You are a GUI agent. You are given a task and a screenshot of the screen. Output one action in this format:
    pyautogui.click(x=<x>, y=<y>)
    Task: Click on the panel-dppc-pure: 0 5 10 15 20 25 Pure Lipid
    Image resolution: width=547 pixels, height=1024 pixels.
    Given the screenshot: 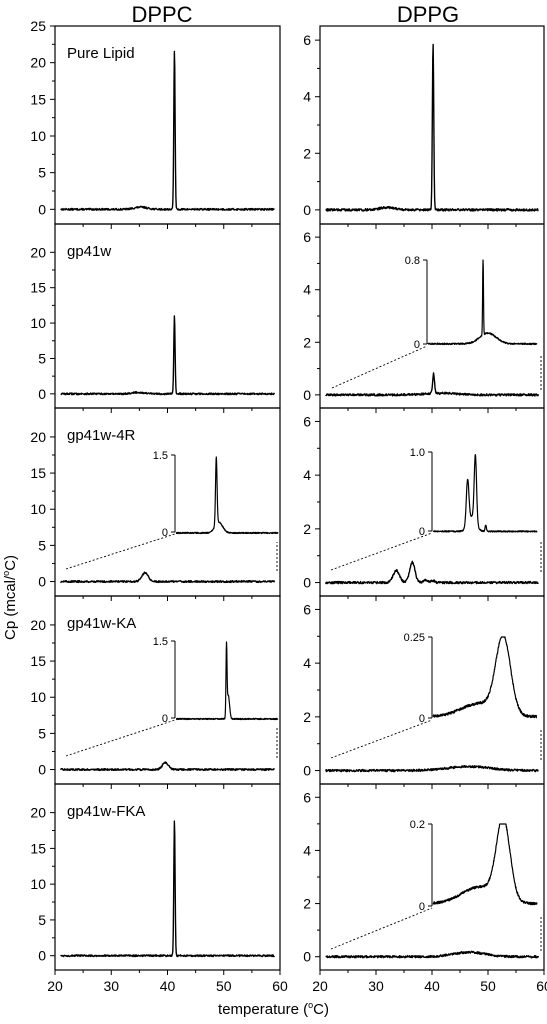 What is the action you would take?
    pyautogui.click(x=155, y=123)
    